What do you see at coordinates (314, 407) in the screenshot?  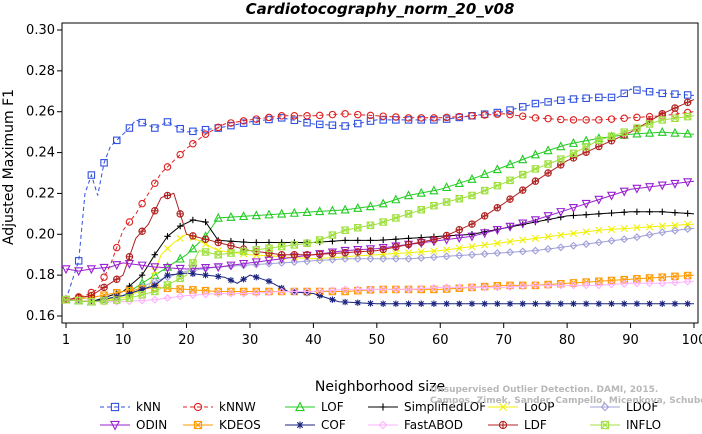 I see `legend-item-lof: LOF` at bounding box center [314, 407].